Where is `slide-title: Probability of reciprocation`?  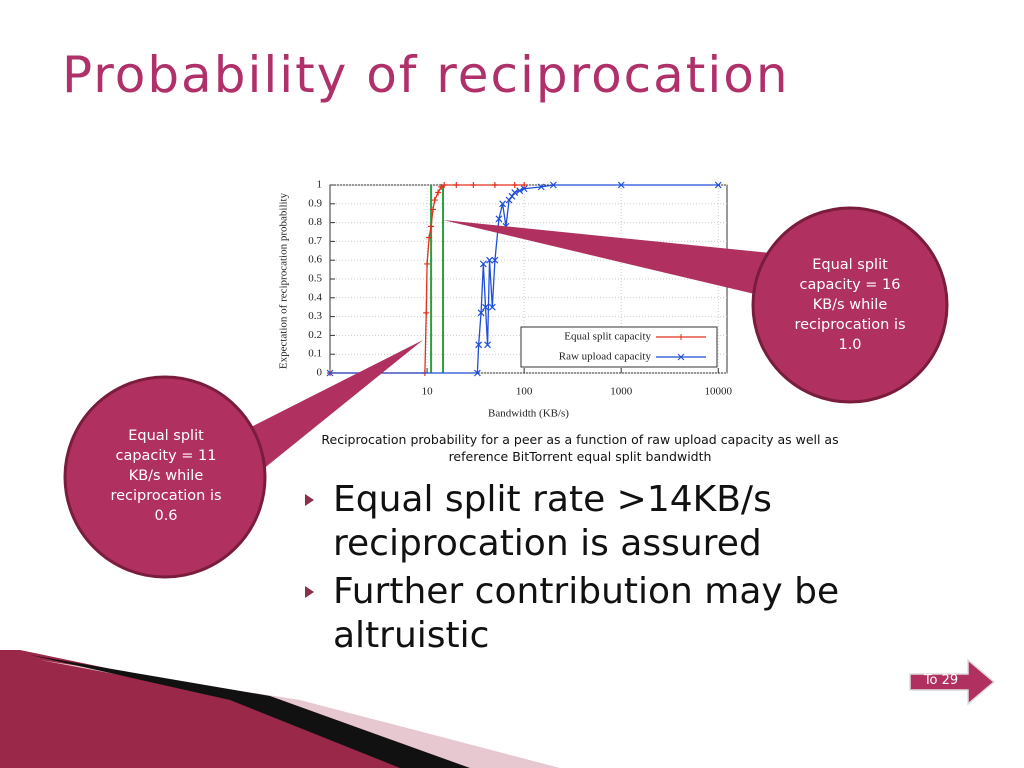
slide-title: Probability of reciprocation is located at coordinates (426, 75).